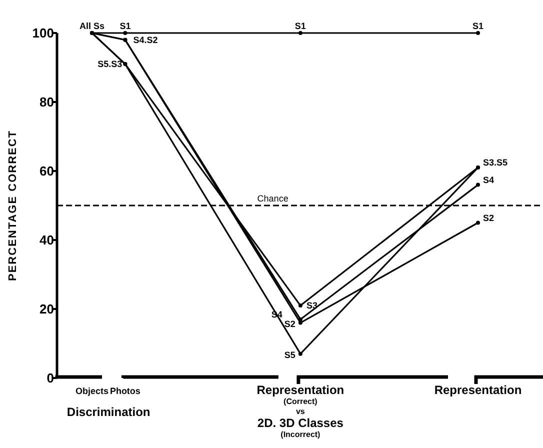 The width and height of the screenshot is (543, 448). What do you see at coordinates (47, 240) in the screenshot?
I see `y-tick-label: 40` at bounding box center [47, 240].